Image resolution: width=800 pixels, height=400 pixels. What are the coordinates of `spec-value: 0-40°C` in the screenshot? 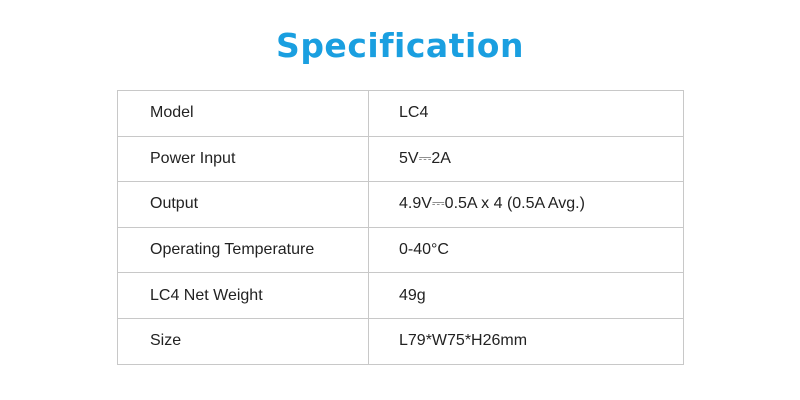 It's located at (526, 250).